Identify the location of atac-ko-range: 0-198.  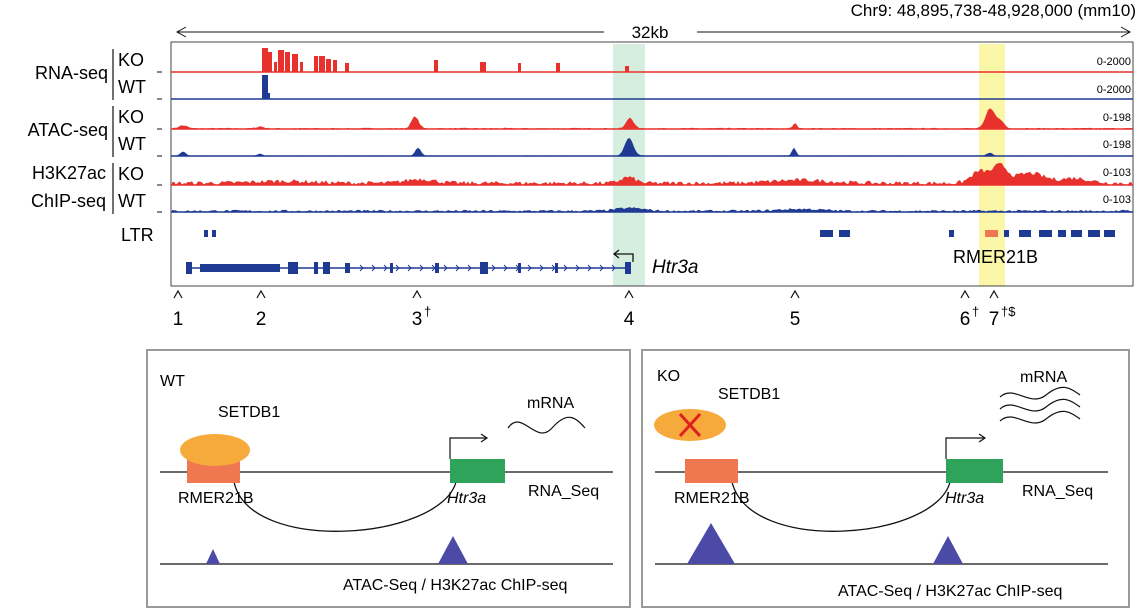
(1117, 118).